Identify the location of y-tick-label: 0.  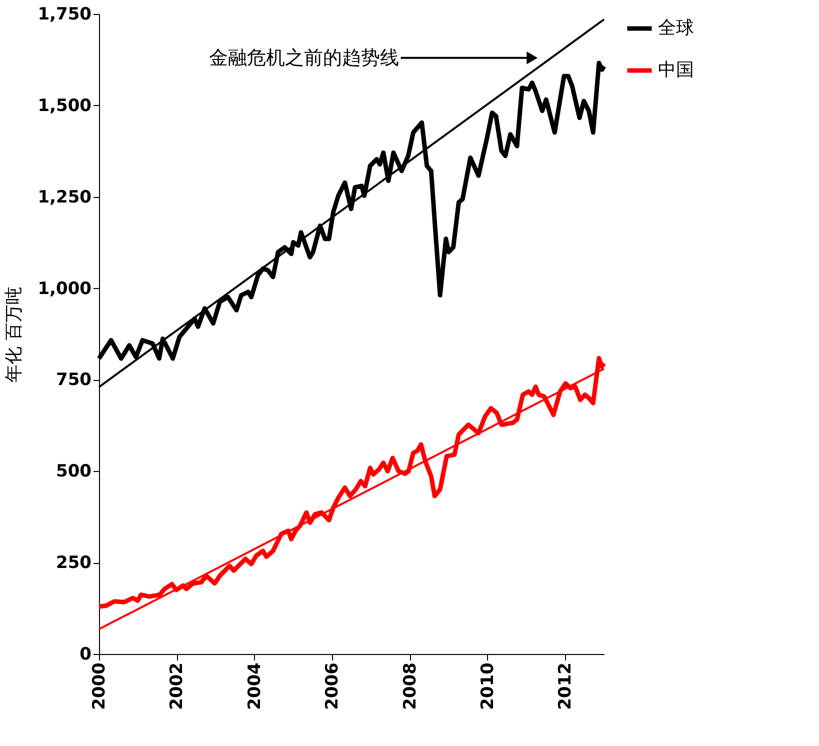
(86, 654).